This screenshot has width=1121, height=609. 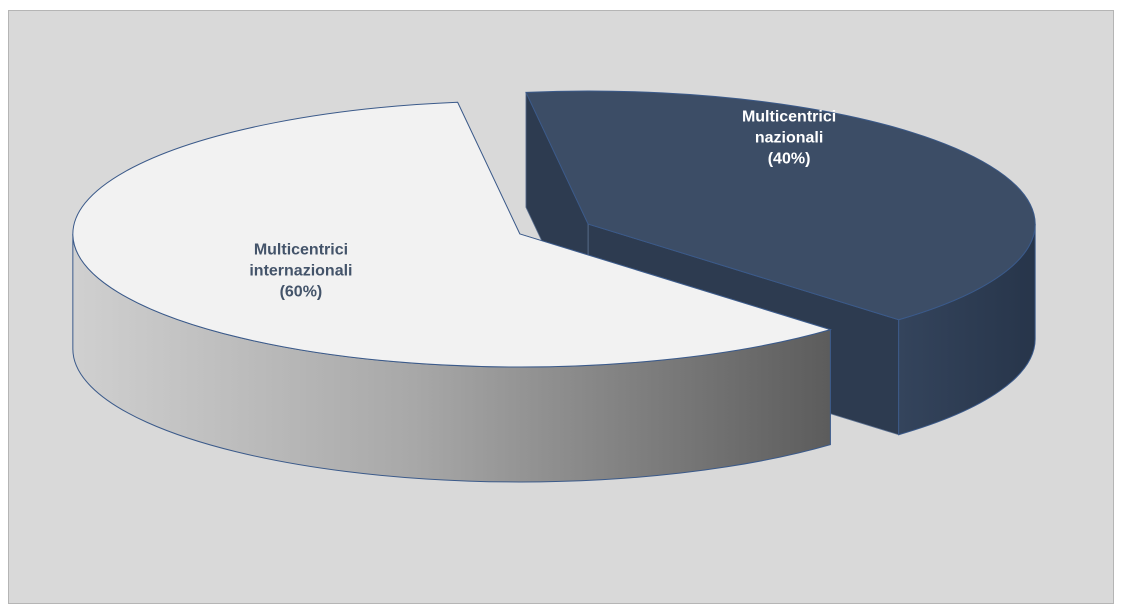 I want to click on slice-label-0: Multicentrici nazionali (40%), so click(x=789, y=138).